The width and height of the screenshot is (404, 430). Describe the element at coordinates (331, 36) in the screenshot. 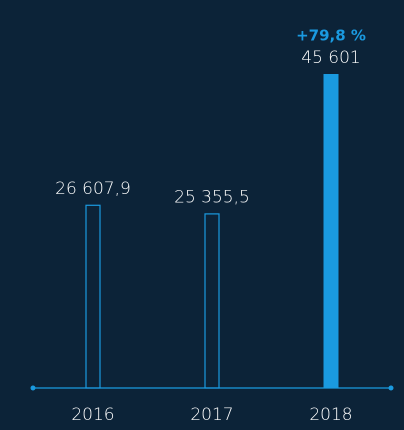

I see `annotation: +79,8 %` at that location.